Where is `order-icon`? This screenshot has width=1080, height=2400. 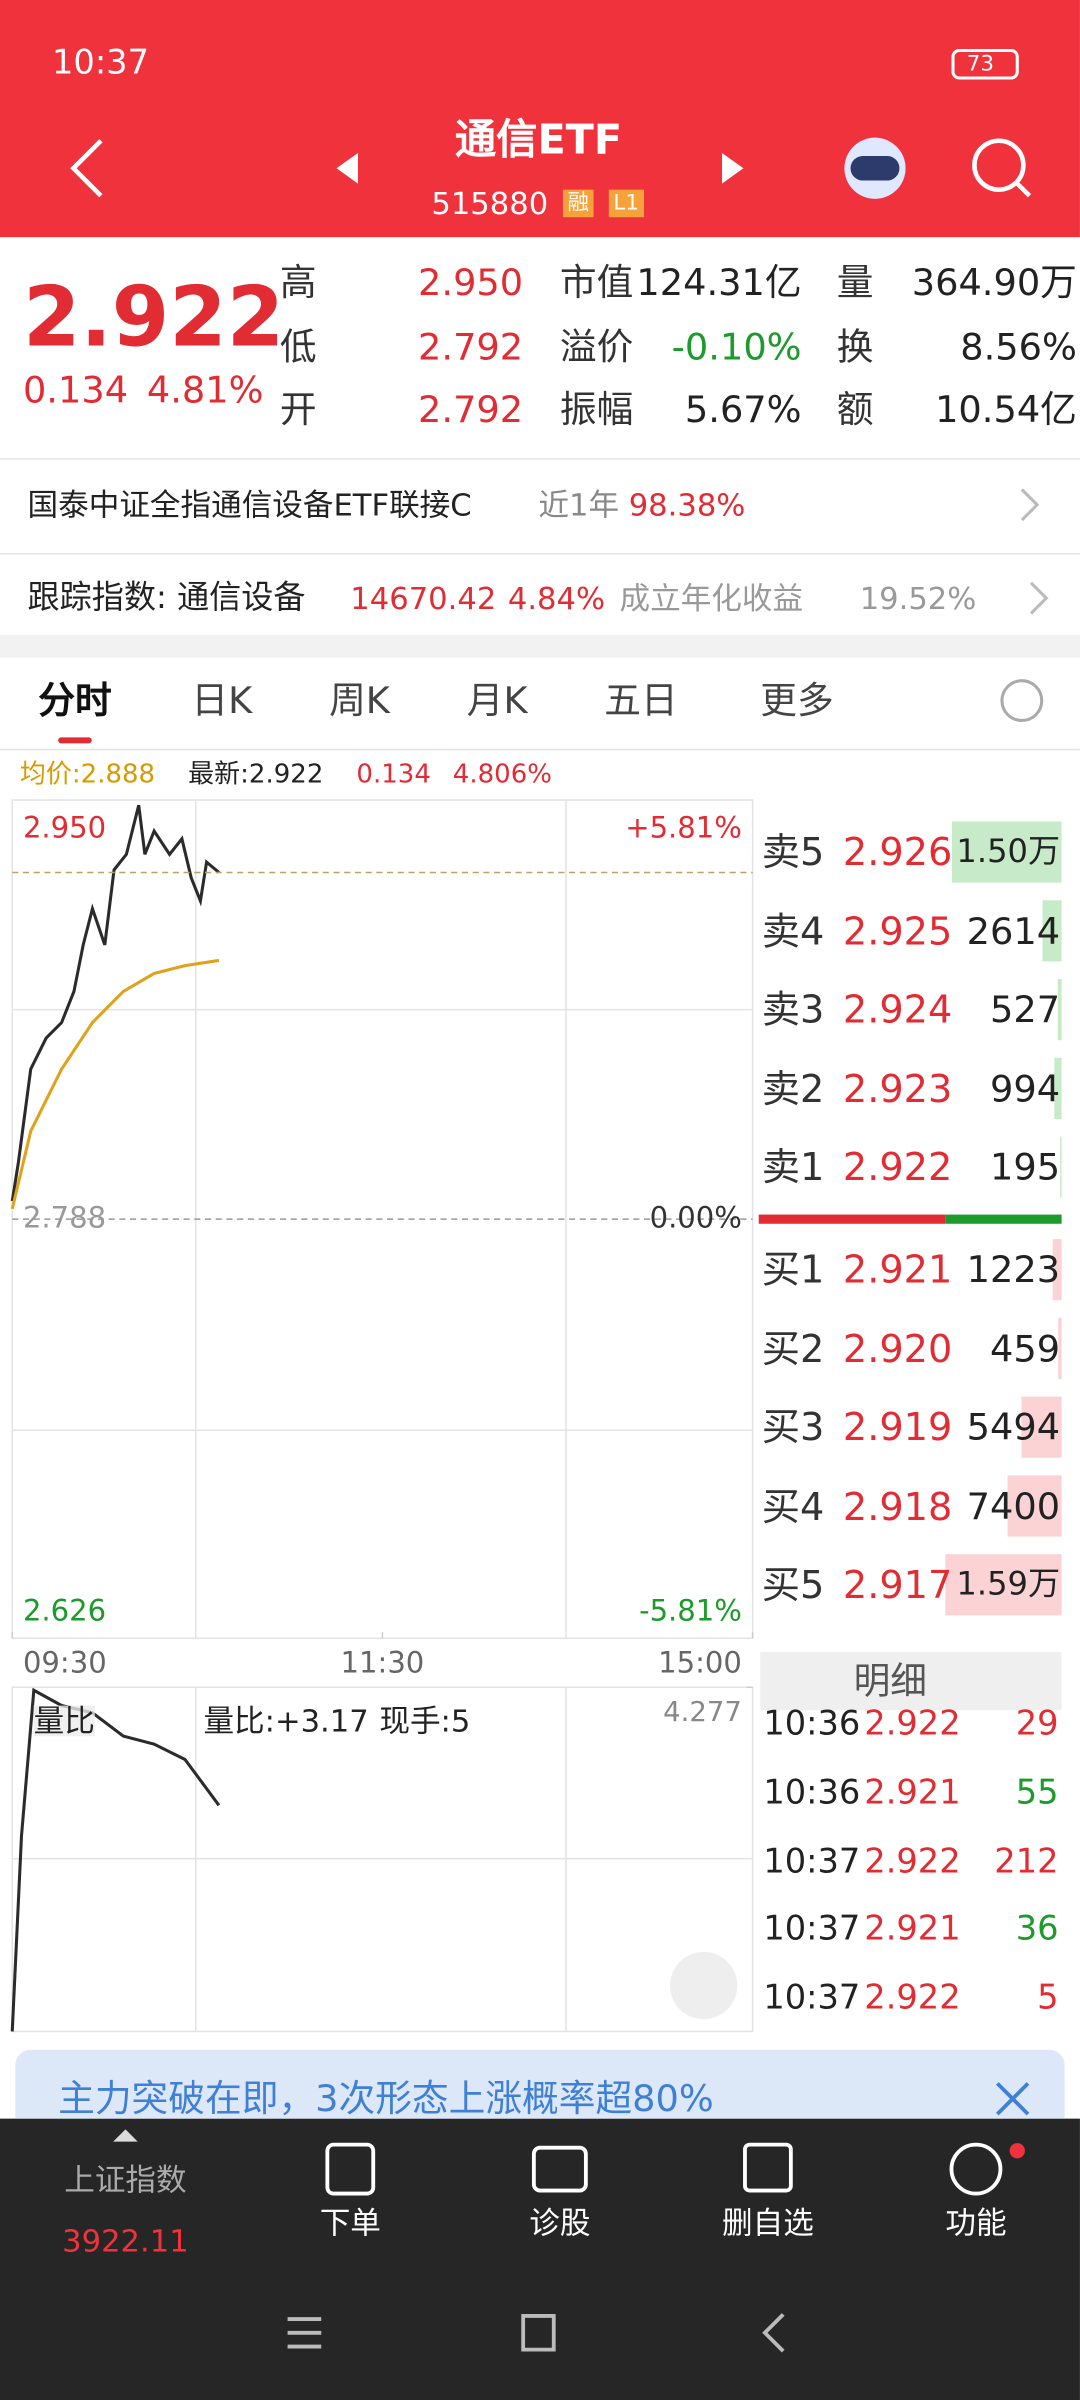
order-icon is located at coordinates (350, 2169).